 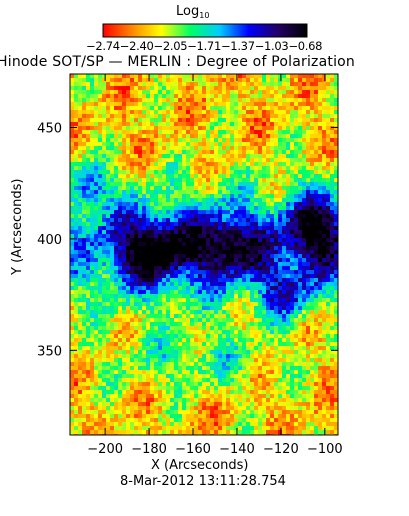 I want to click on y-tick-label: 400, so click(x=49, y=240).